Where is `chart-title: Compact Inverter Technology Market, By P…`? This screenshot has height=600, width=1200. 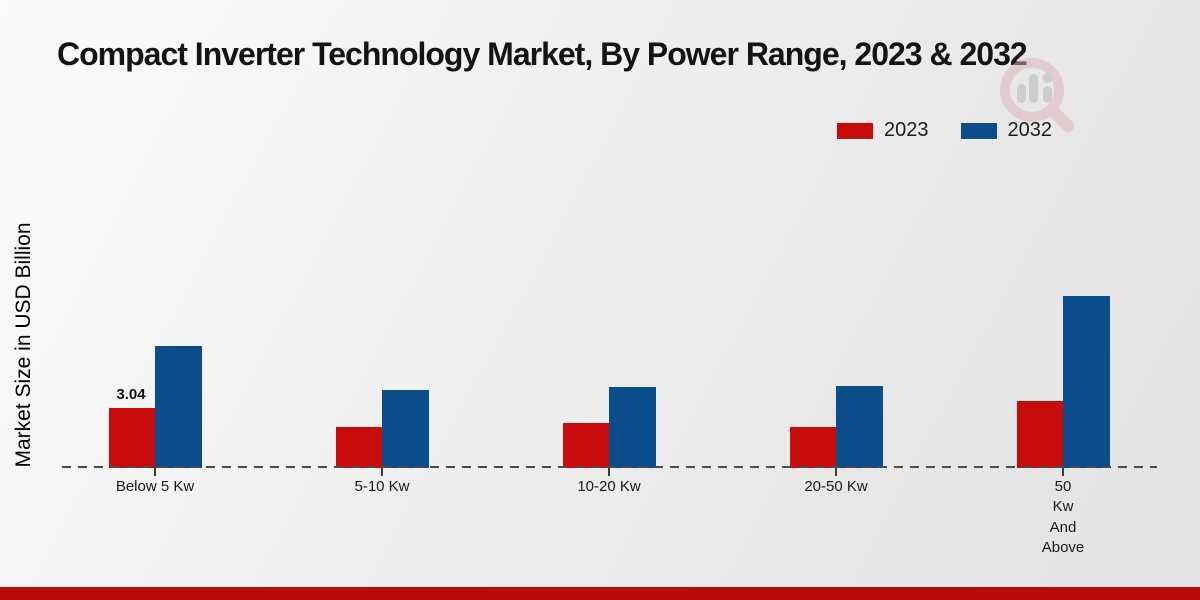 chart-title: Compact Inverter Technology Market, By P… is located at coordinates (542, 54).